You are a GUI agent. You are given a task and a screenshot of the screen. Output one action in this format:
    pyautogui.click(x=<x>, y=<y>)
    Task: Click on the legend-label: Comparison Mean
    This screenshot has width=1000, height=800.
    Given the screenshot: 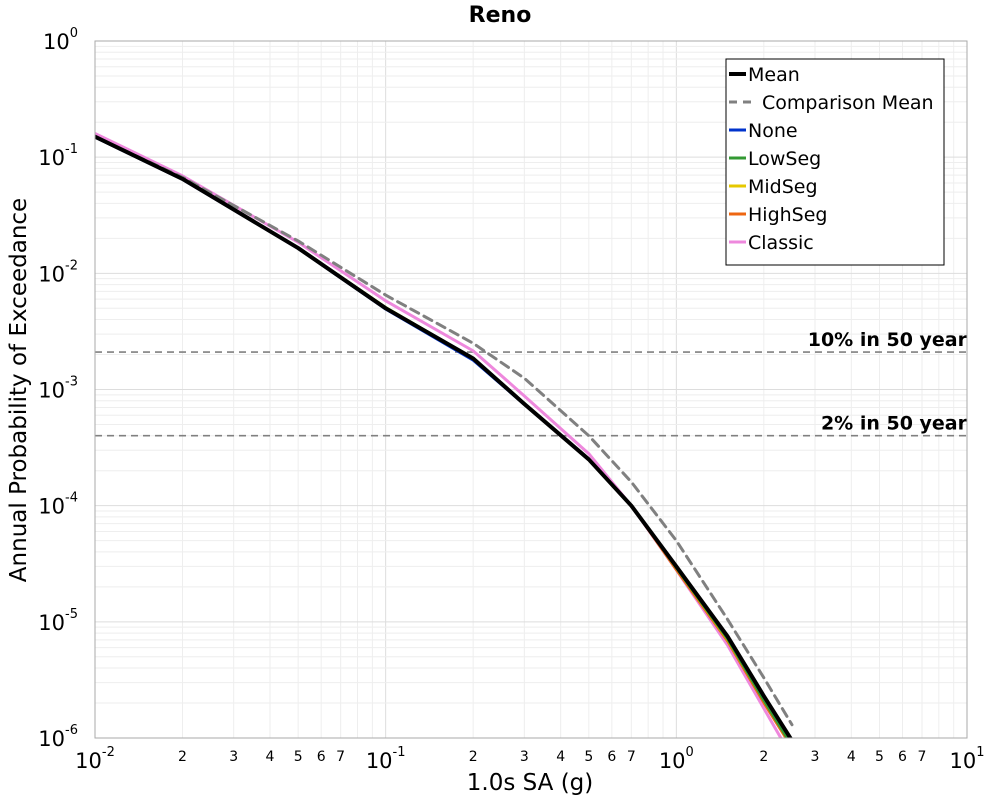 What is the action you would take?
    pyautogui.click(x=848, y=103)
    